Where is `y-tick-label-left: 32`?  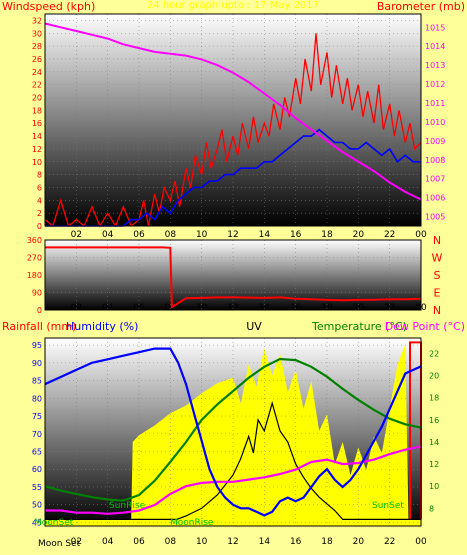
y-tick-label-left: 32 is located at coordinates (37, 20).